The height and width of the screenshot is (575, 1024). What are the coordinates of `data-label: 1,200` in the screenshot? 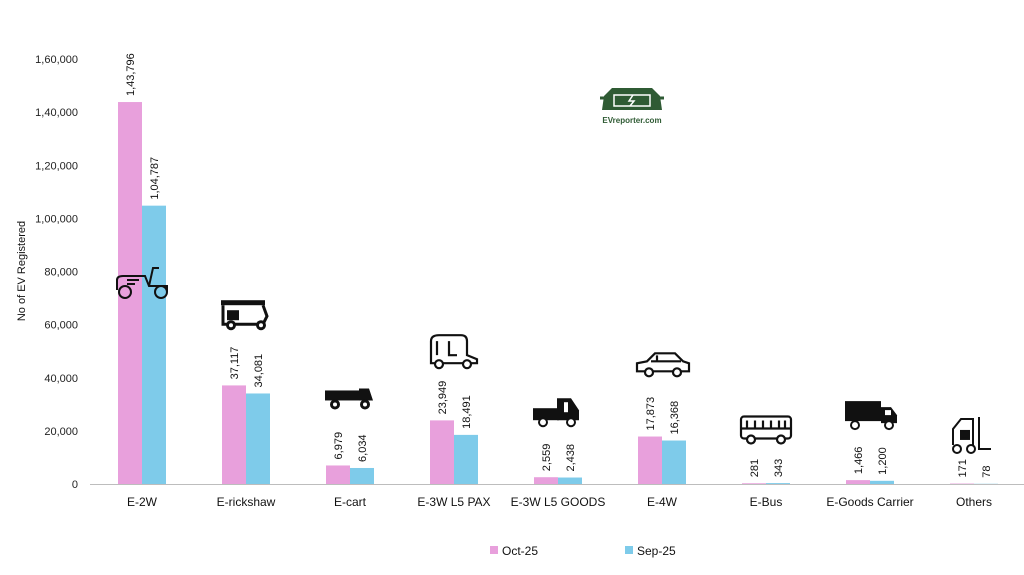 It's located at (883, 461).